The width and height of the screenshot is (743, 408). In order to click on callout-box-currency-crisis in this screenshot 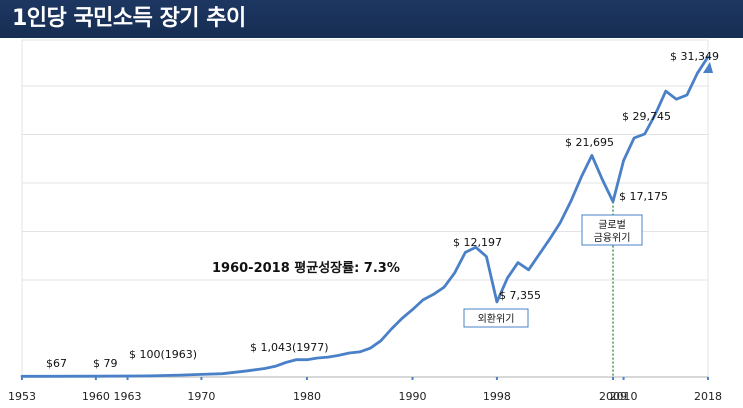, I will do `click(496, 318)`.